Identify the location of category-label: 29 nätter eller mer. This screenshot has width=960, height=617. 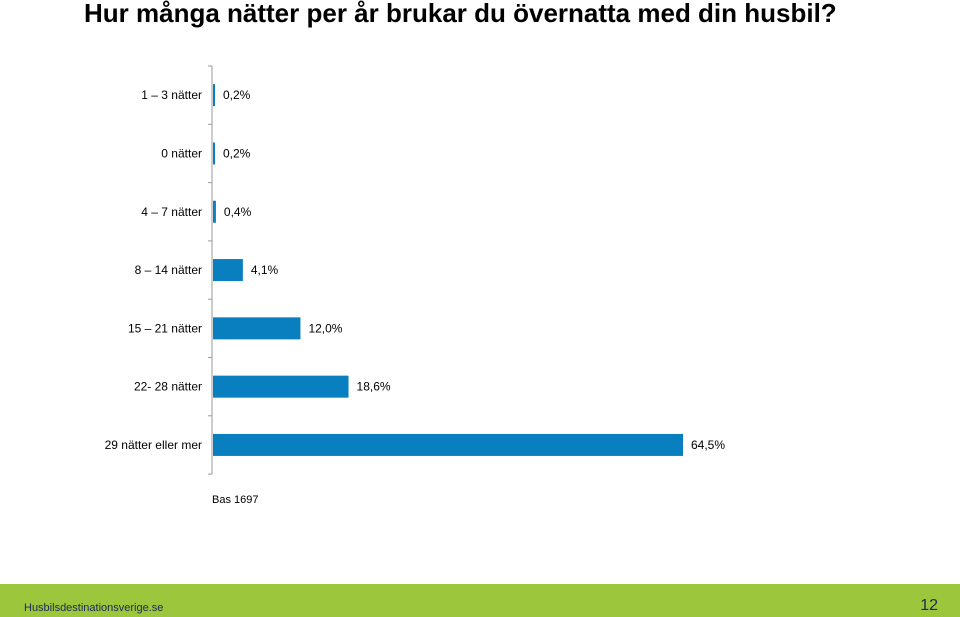
(153, 445).